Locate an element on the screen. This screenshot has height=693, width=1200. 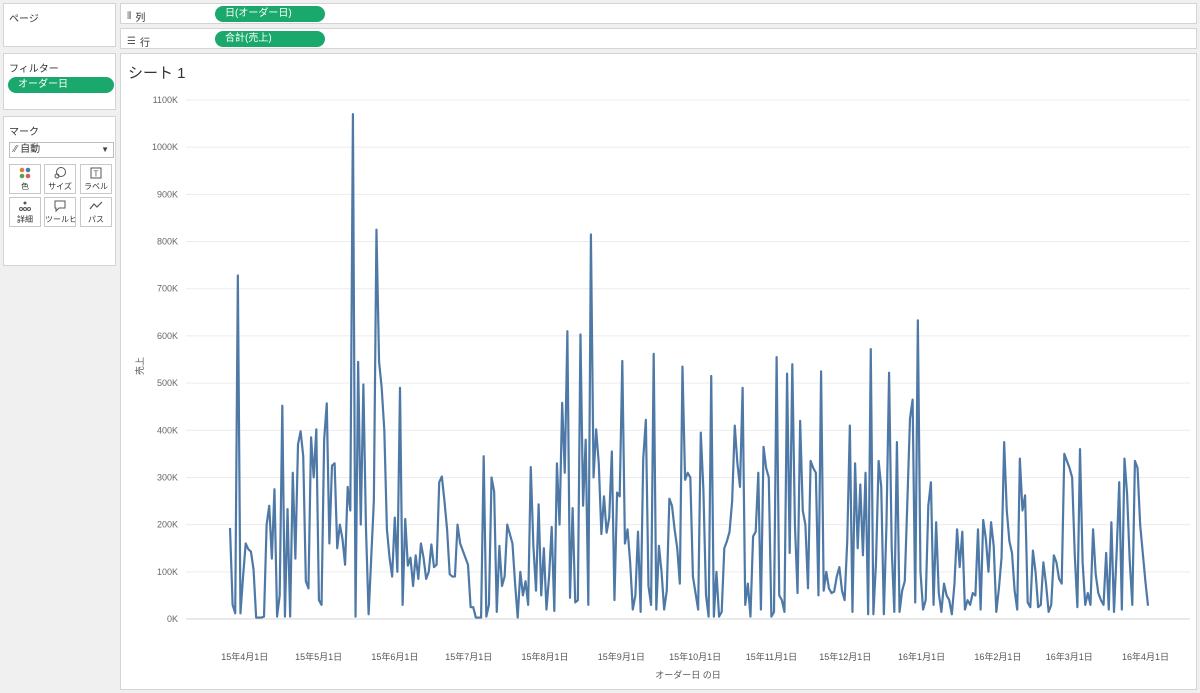
filters-panel: フィルター オーダー日 is located at coordinates (59, 81).